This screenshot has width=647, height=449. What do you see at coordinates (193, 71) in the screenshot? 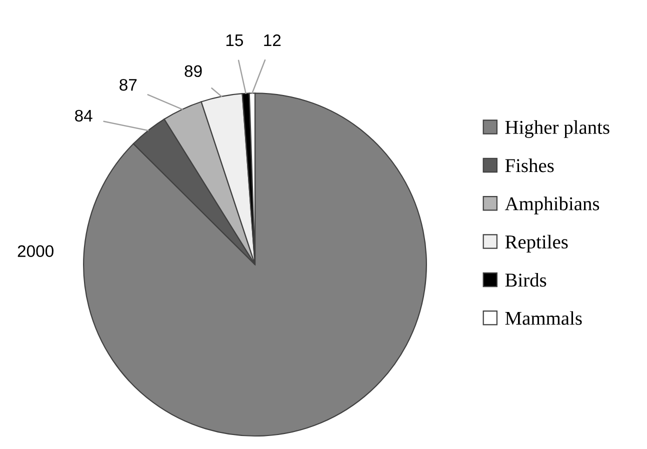
I see `data-label: 89` at bounding box center [193, 71].